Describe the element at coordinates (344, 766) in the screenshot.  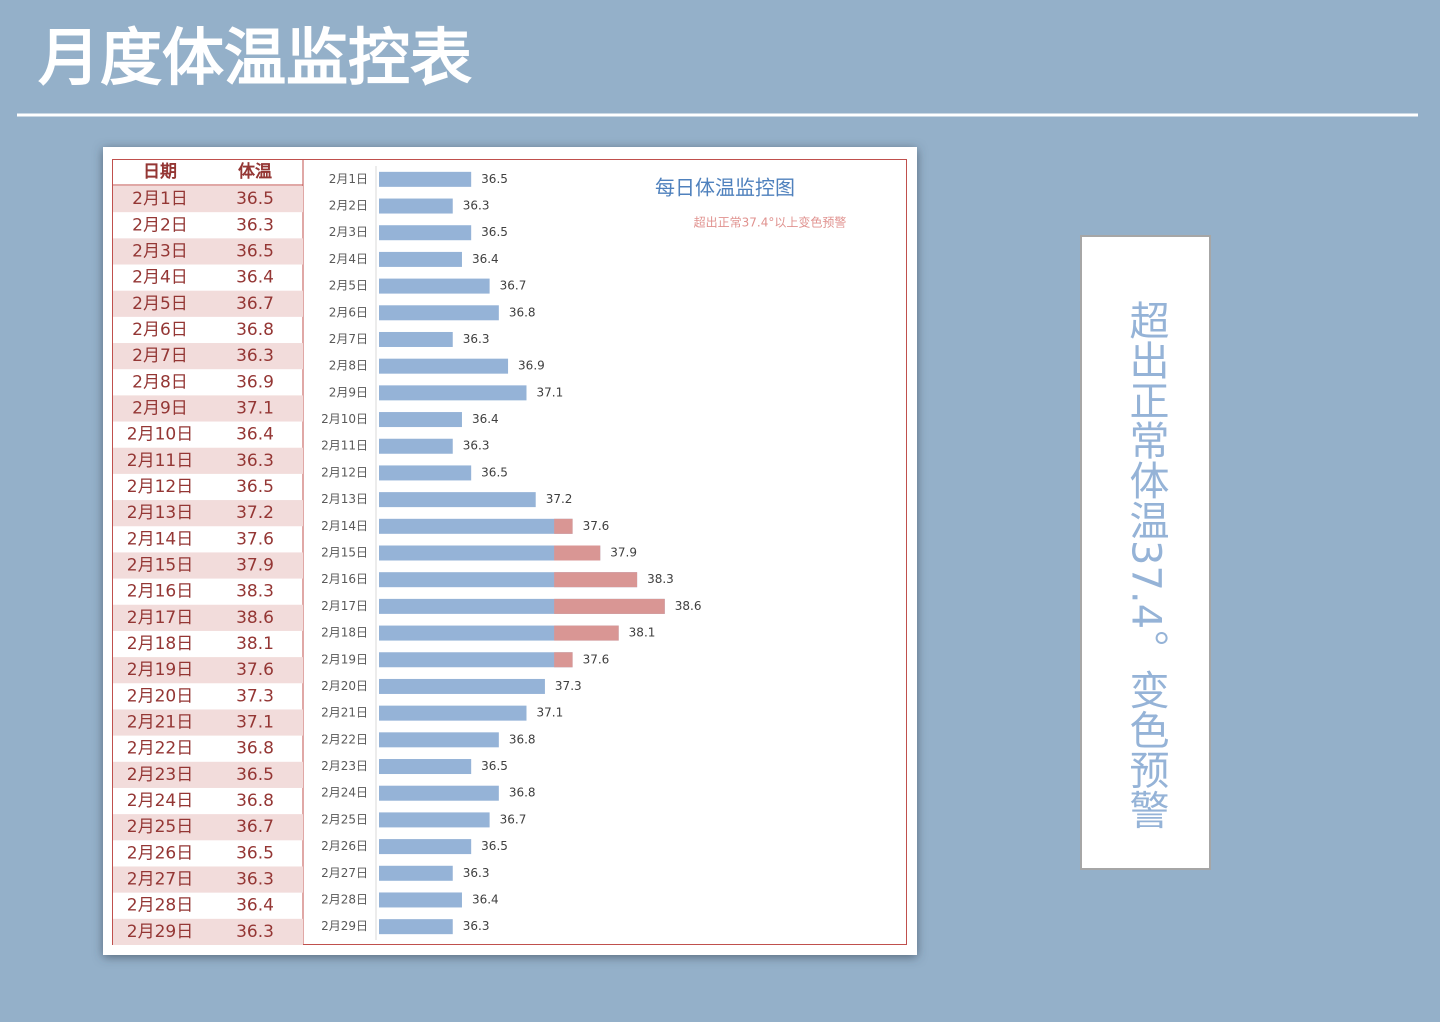
I see `y-tick-label: 2月23日` at that location.